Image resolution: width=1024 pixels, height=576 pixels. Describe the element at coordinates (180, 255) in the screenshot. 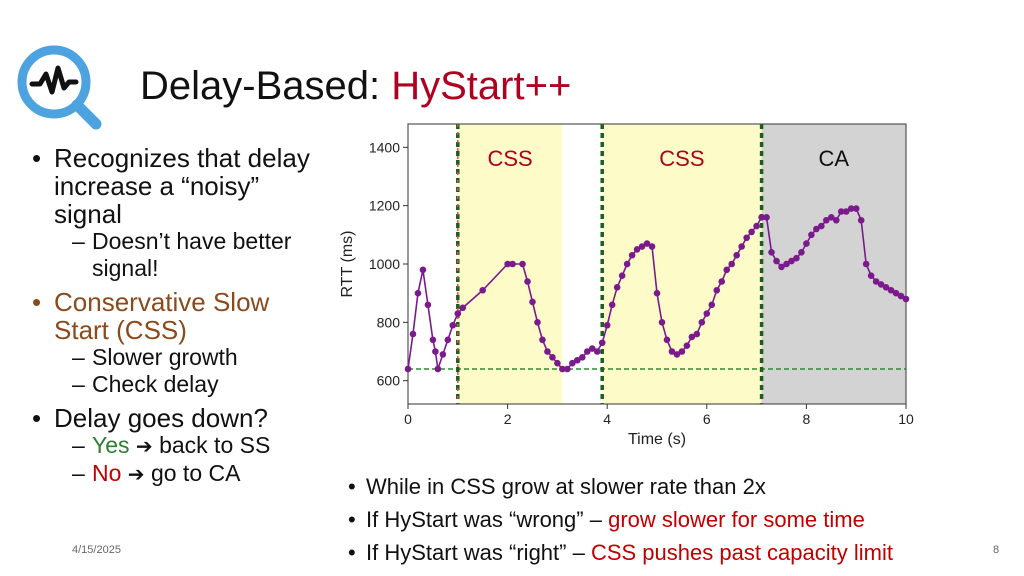

I see `subbullet-better-signal: Doesn’t have better signal!` at that location.